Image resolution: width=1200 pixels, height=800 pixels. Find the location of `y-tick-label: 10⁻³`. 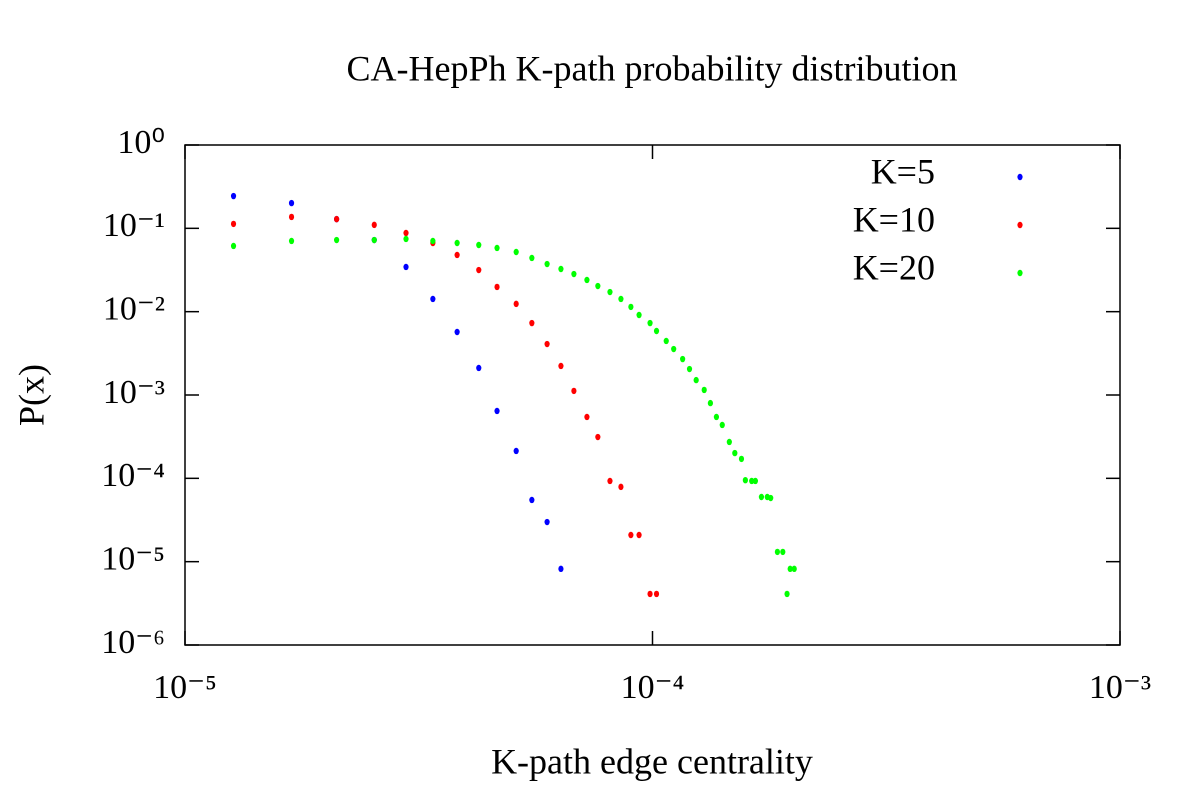

y-tick-label: 10⁻³ is located at coordinates (134, 392).